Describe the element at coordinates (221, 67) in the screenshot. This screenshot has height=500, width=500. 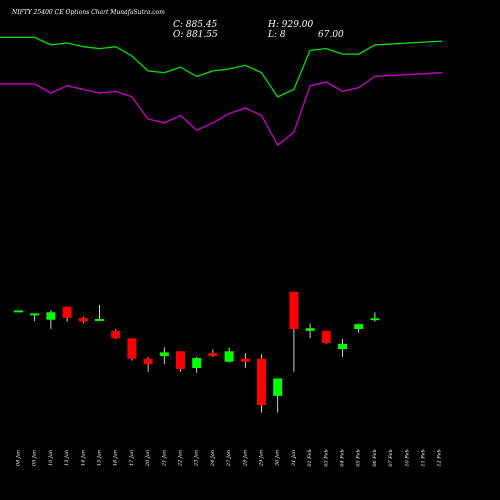
I see `upper-band-line` at that location.